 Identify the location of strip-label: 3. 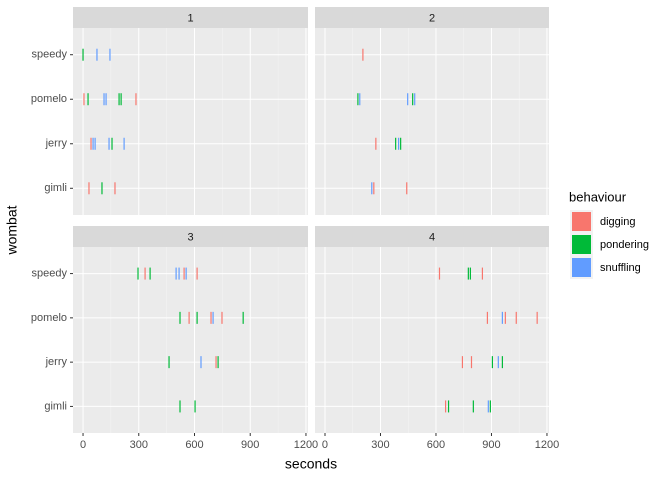
(190, 237).